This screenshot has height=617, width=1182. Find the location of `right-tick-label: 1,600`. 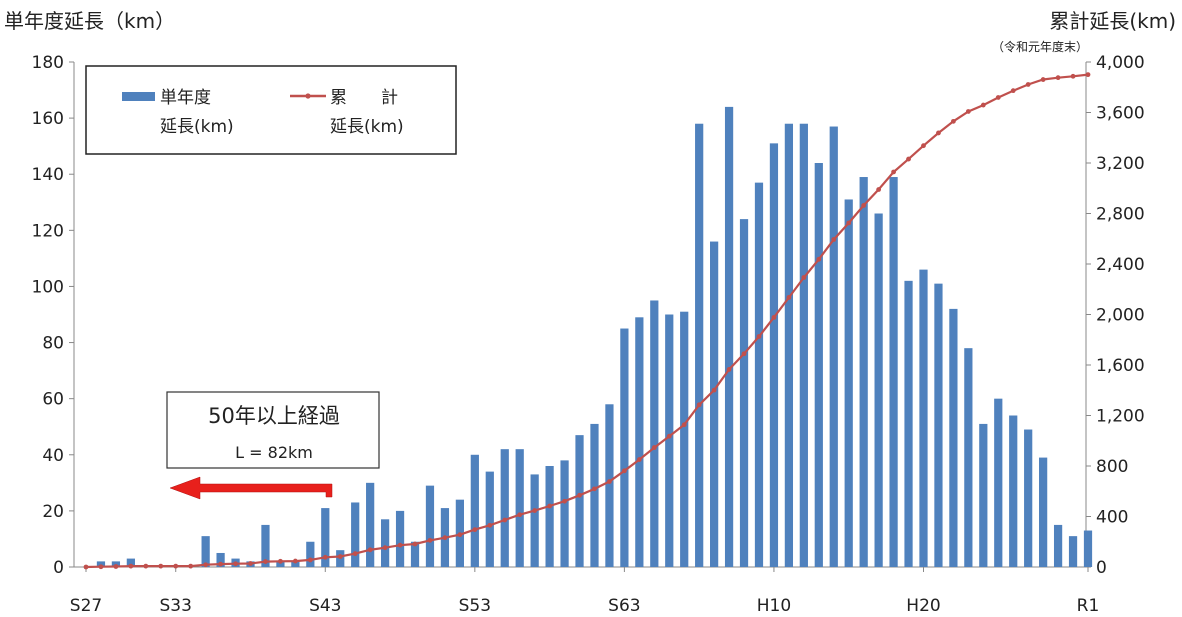

right-tick-label: 1,600 is located at coordinates (1120, 366).